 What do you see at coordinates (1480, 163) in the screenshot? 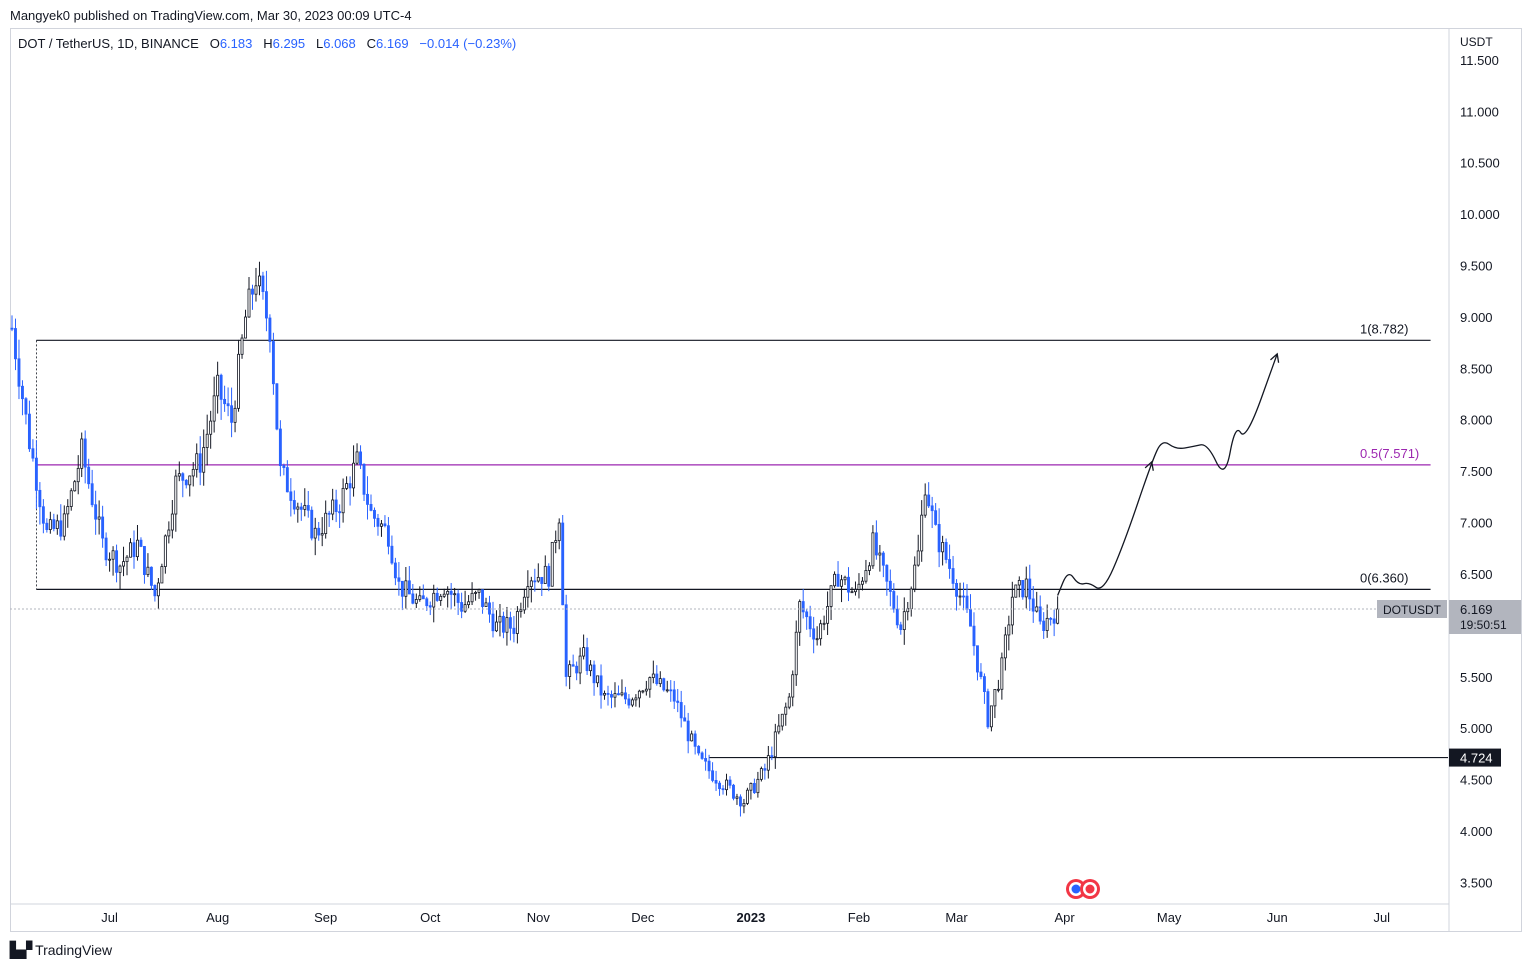
I see `y-tick-label: 10.500` at bounding box center [1480, 163].